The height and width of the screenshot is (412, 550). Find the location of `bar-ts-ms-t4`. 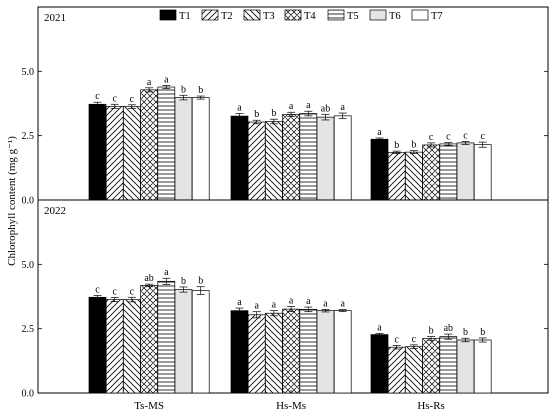

bar-ts-ms-t4 is located at coordinates (149, 145).